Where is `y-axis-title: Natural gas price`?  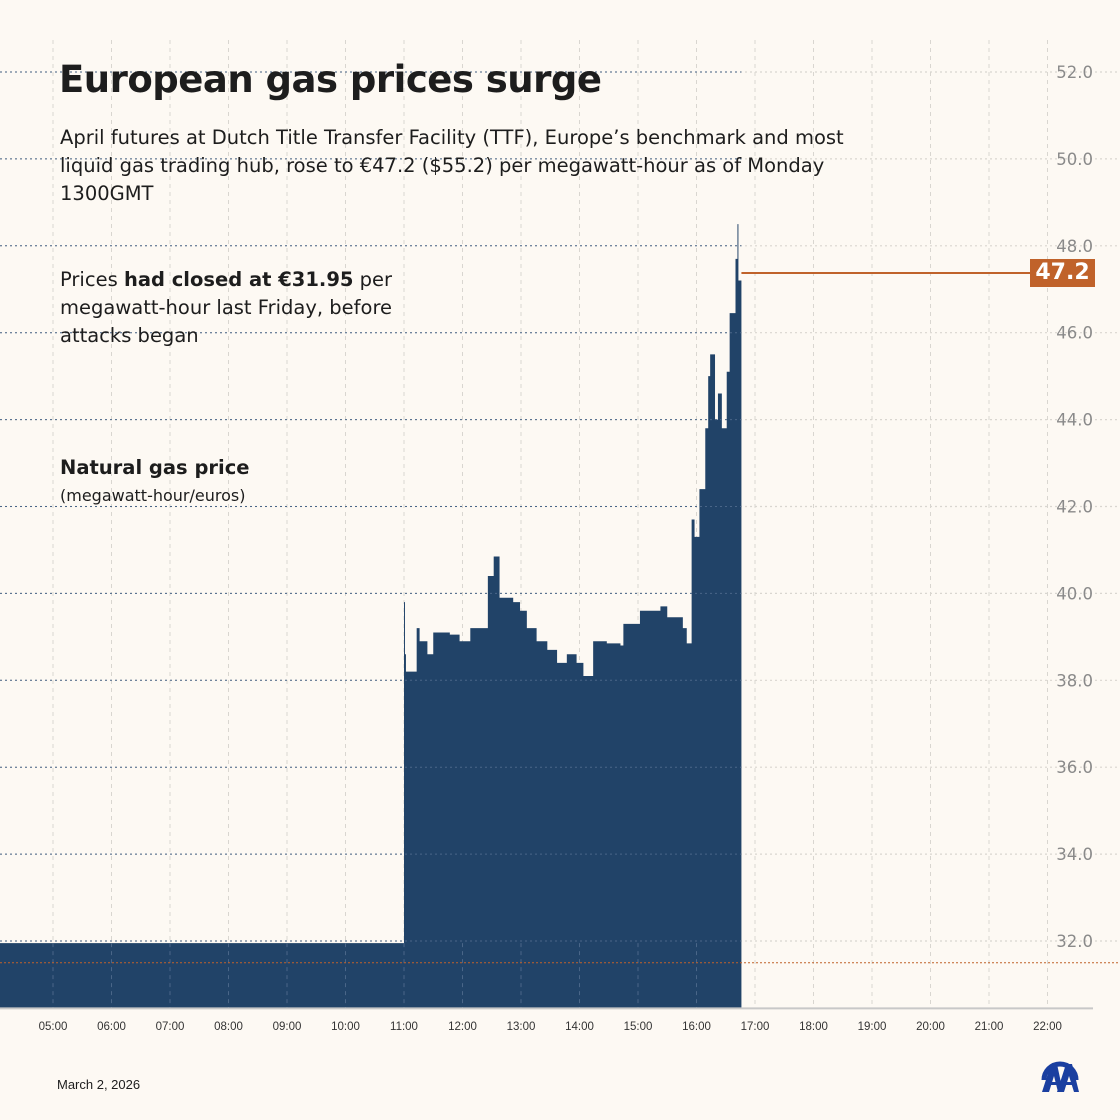
y-axis-title: Natural gas price is located at coordinates (155, 467).